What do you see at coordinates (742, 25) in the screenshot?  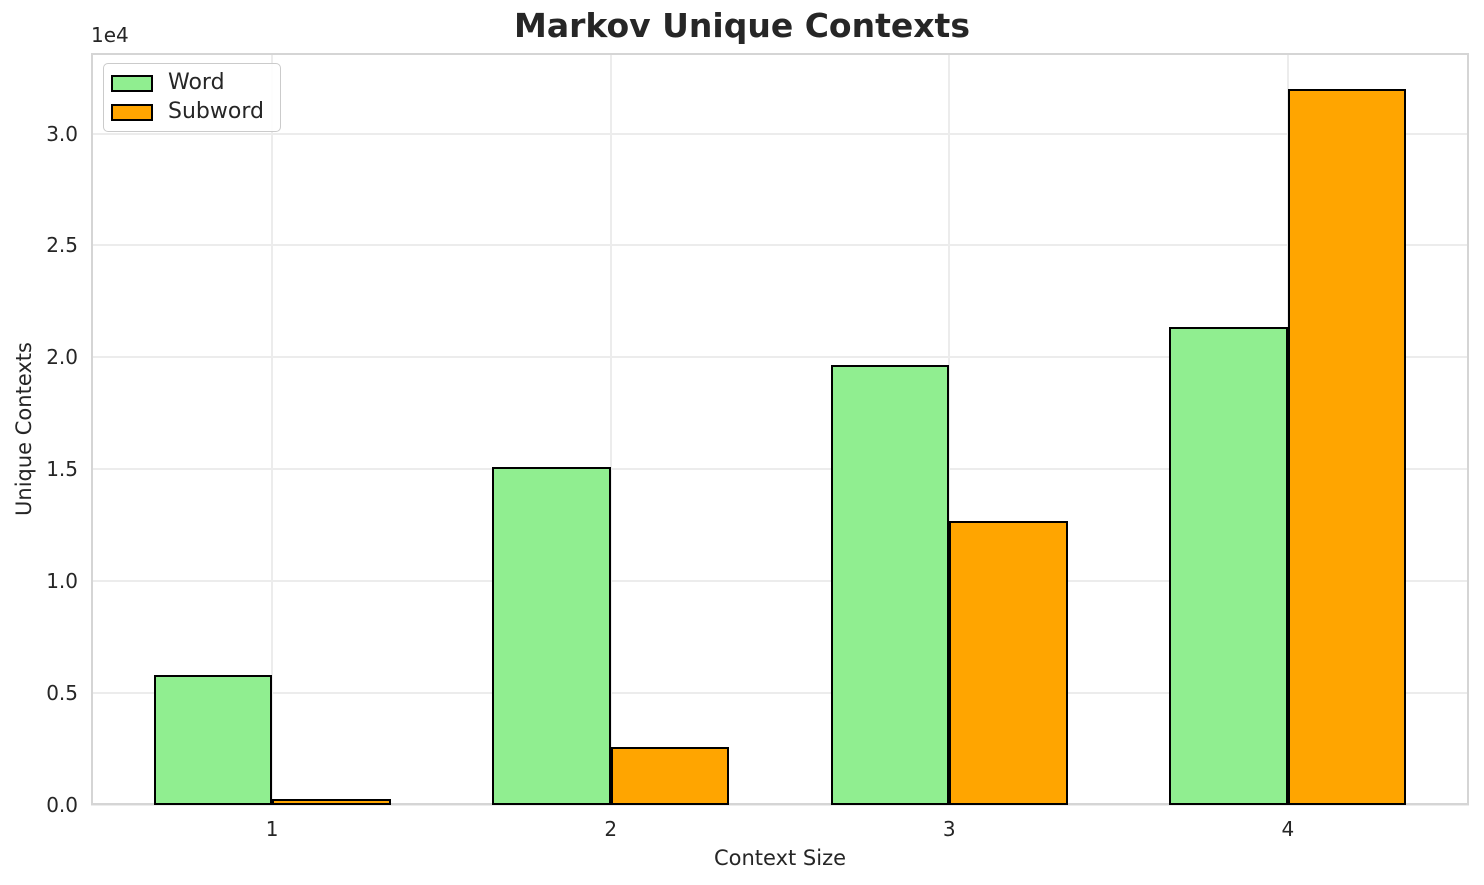 I see `chart-title: Markov Unique Contexts` at bounding box center [742, 25].